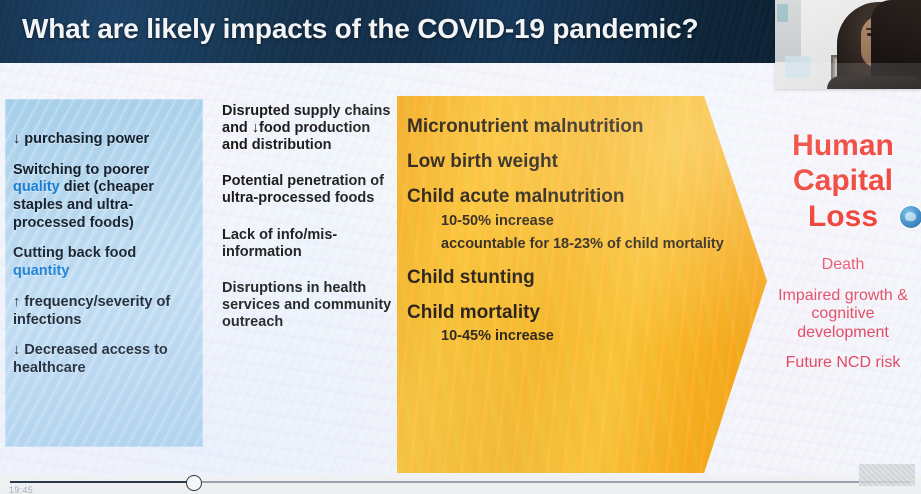 This screenshot has width=921, height=494. I want to click on outcome-detail: 10-50% increase, so click(497, 220).